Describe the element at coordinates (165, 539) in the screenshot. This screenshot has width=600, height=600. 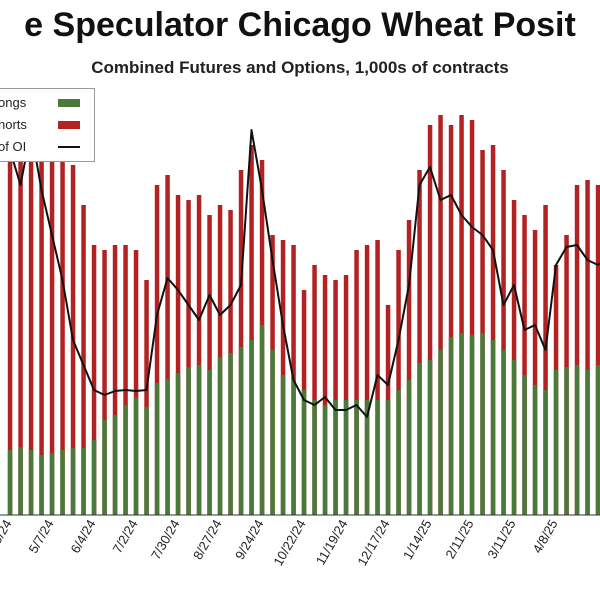
I see `x-tick-label: 7/30/24` at that location.